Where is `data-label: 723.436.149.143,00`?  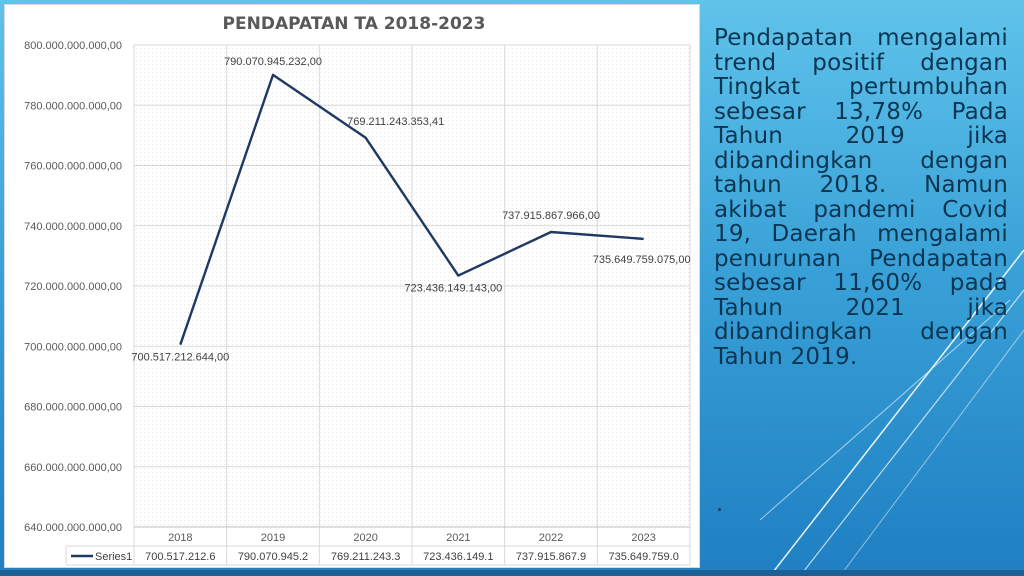 data-label: 723.436.149.143,00 is located at coordinates (453, 289).